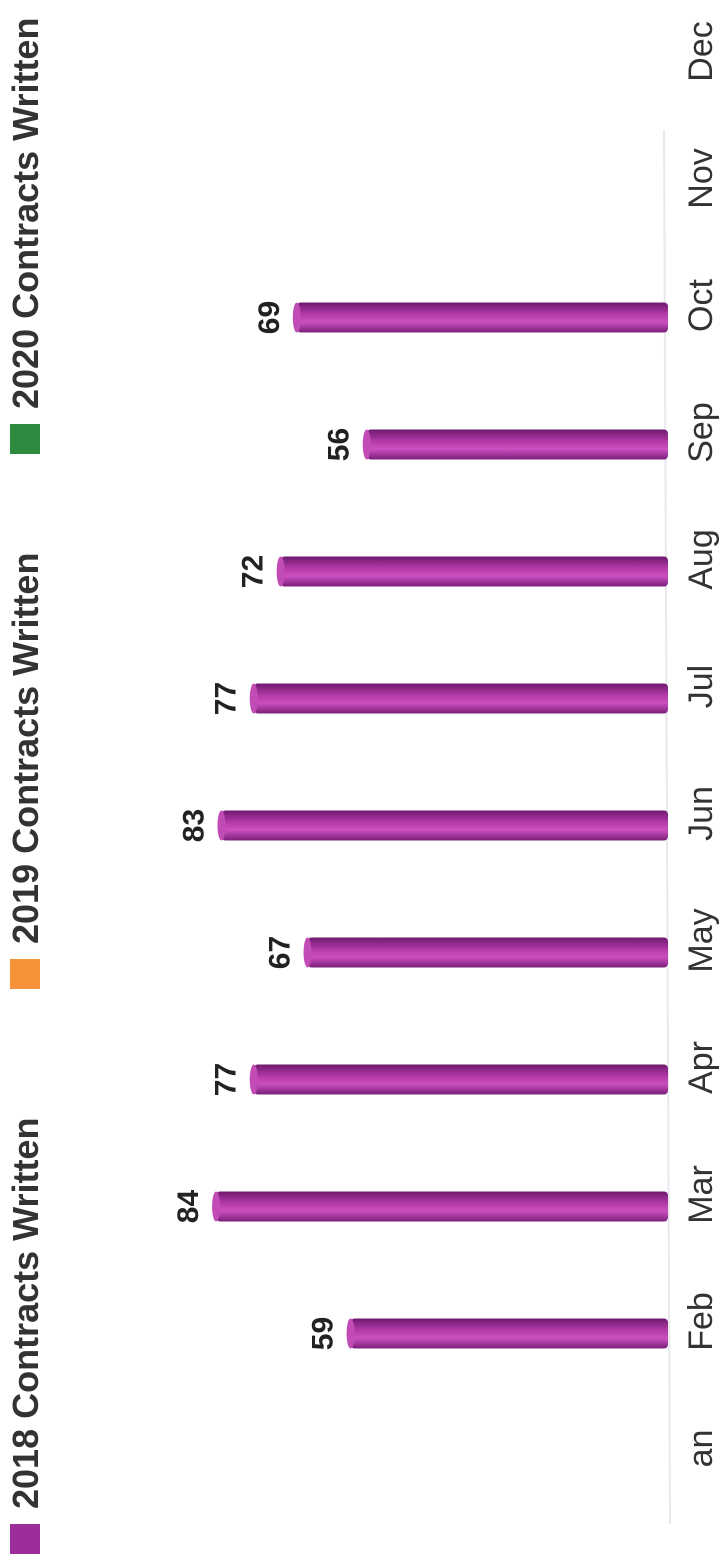  Describe the element at coordinates (701, 432) in the screenshot. I see `x-tick-label: Sep` at that location.